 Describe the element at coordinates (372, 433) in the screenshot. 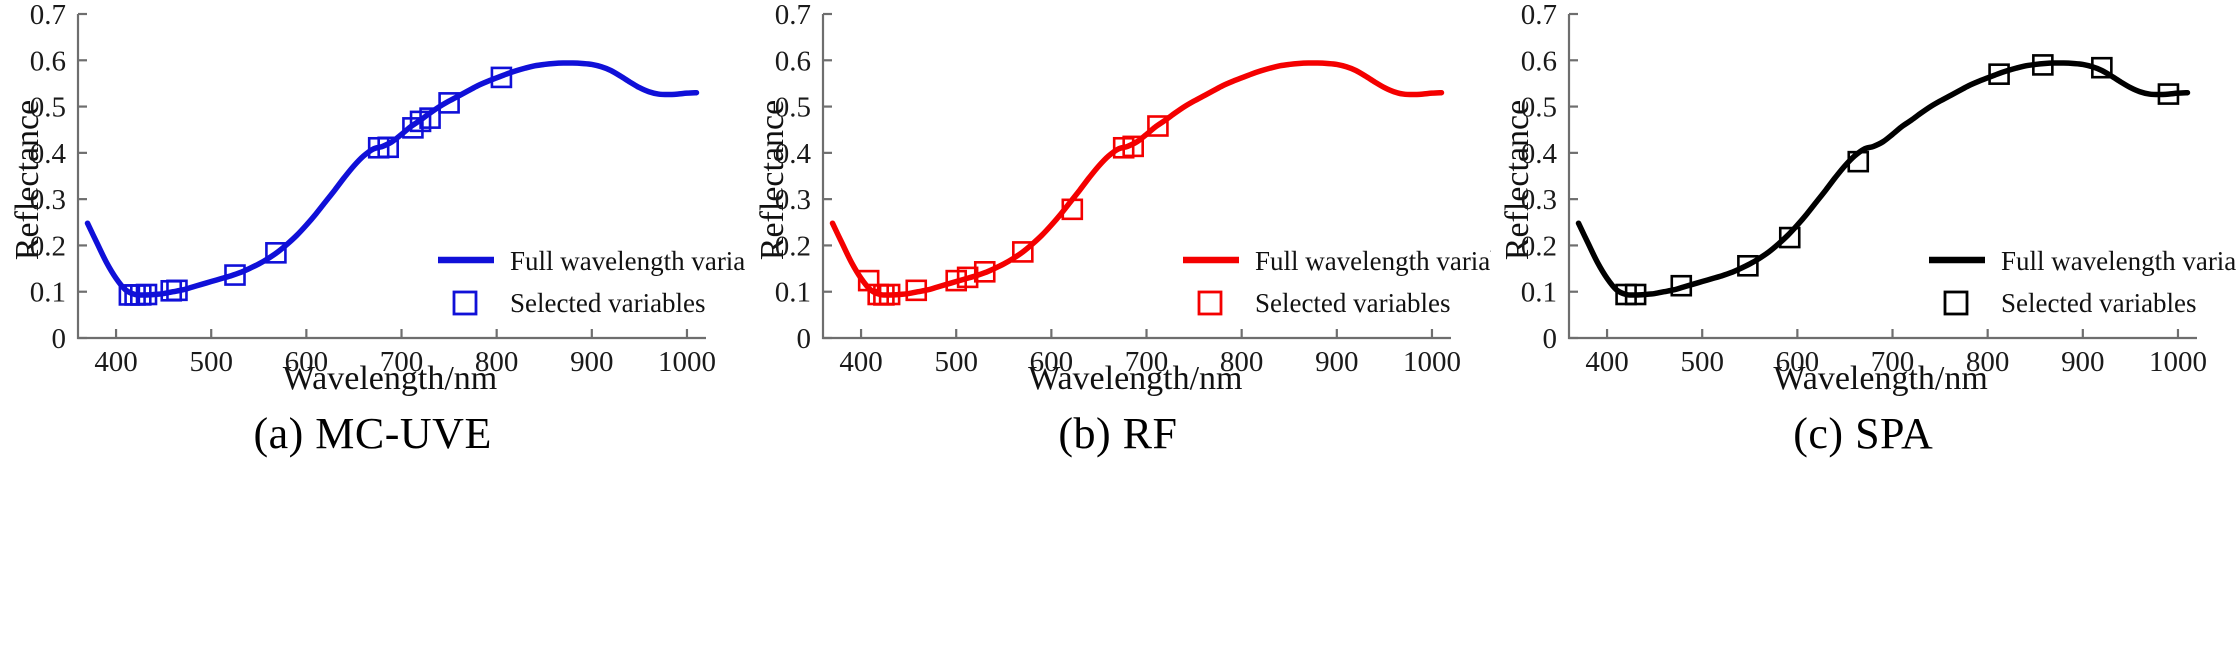

I see `panel-caption: (a) MC-UVE` at that location.